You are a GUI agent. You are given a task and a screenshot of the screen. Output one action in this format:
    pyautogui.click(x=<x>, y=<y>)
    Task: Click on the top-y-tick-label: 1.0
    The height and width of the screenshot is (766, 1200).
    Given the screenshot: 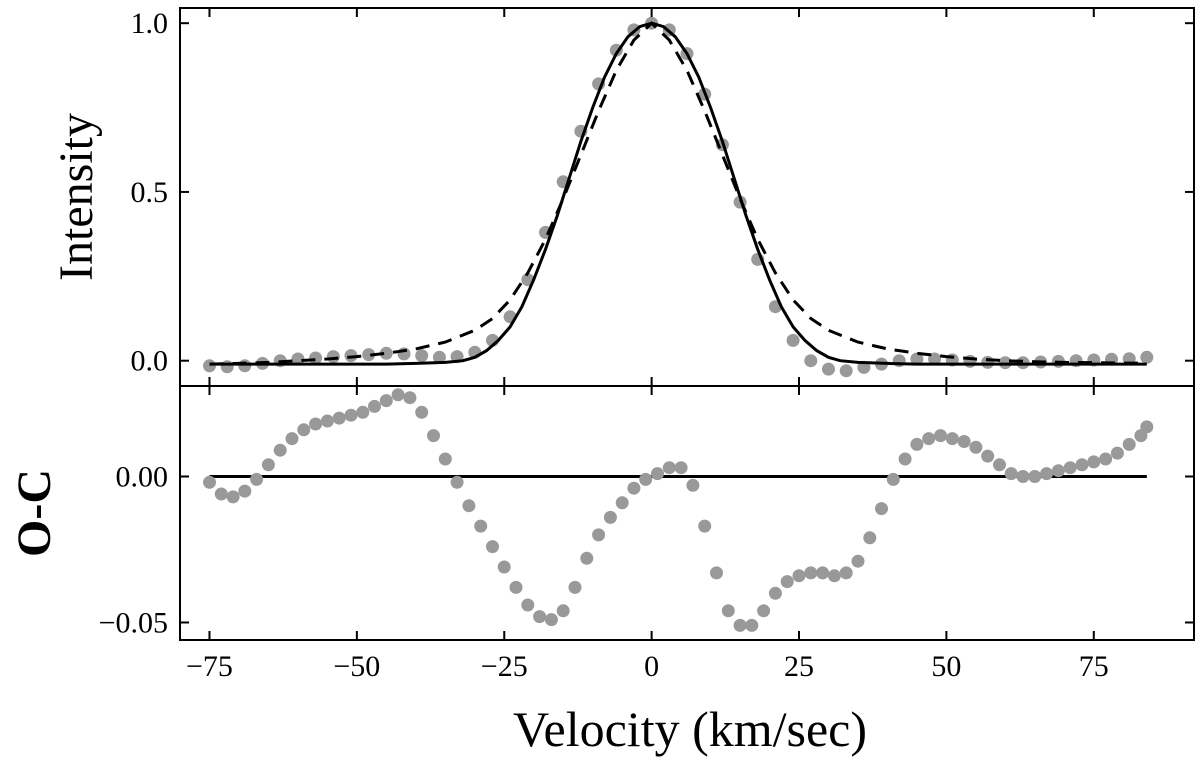 What is the action you would take?
    pyautogui.click(x=150, y=23)
    